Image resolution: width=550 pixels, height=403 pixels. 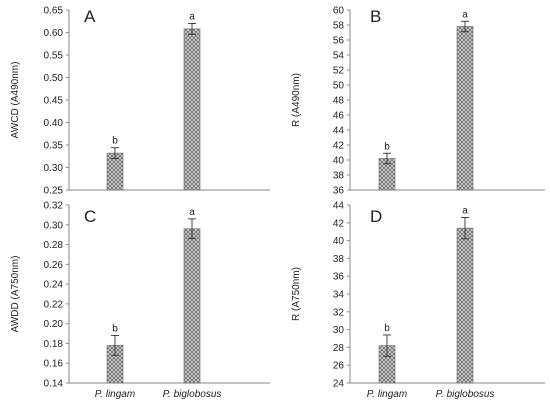 What do you see at coordinates (339, 348) in the screenshot?
I see `y-tick-label: 28` at bounding box center [339, 348].